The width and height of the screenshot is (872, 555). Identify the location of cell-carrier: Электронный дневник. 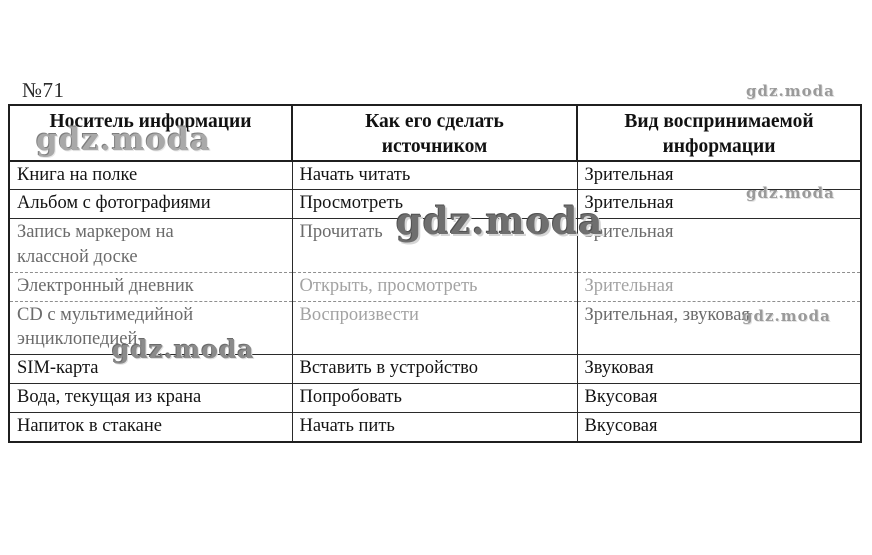
(150, 286).